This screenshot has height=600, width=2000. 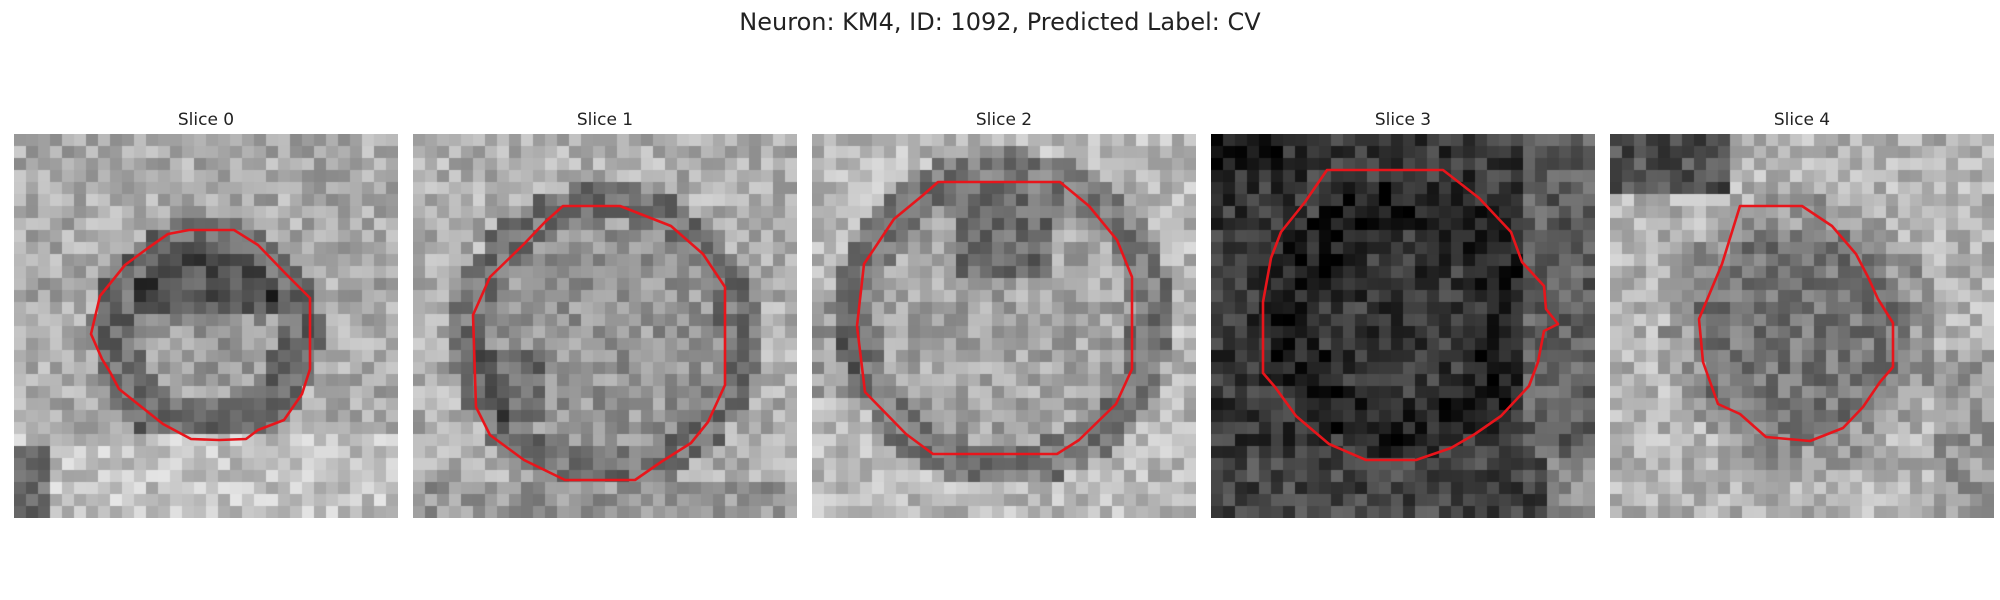 I want to click on slice-title-2: Slice 2, so click(x=1004, y=120).